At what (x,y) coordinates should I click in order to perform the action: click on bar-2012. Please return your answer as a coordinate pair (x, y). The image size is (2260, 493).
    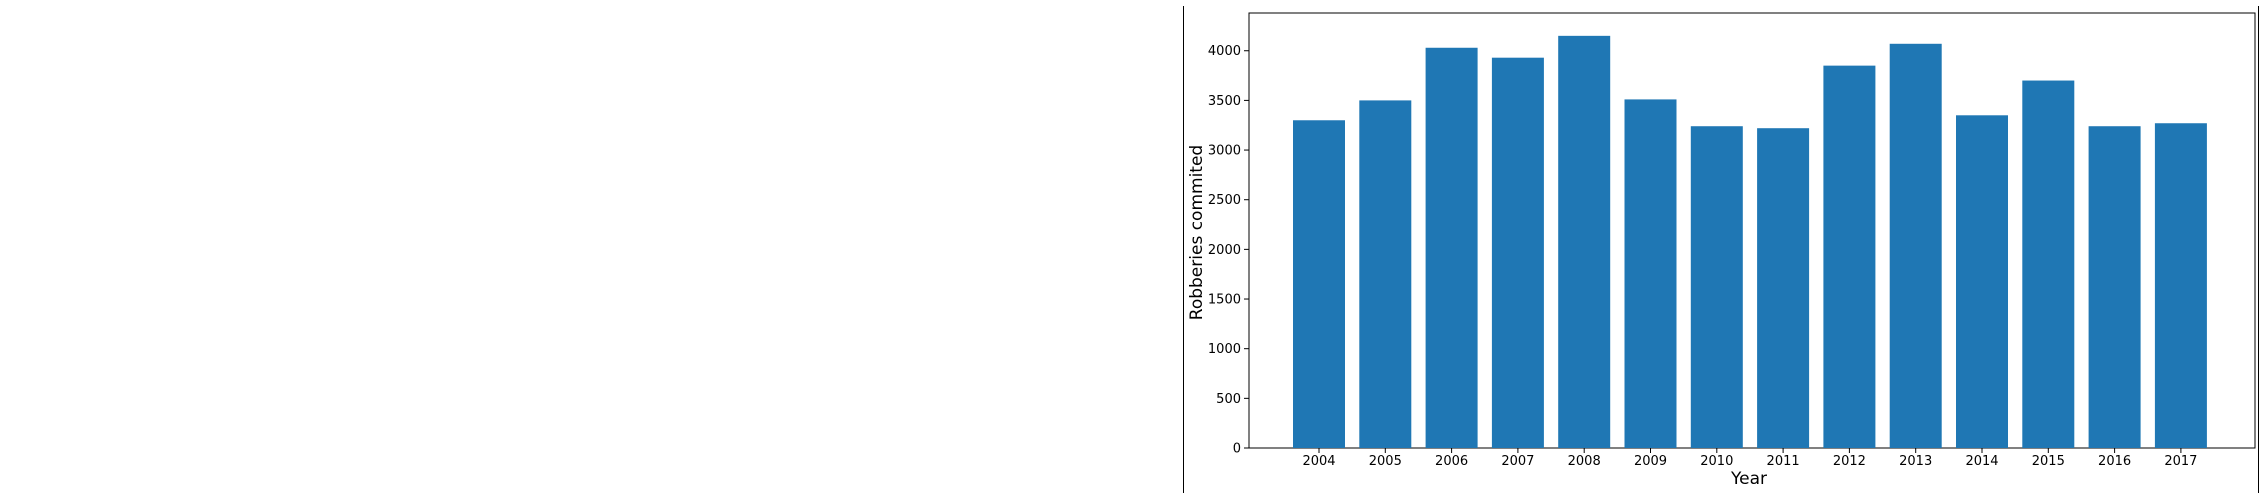
    Looking at the image, I should click on (1849, 256).